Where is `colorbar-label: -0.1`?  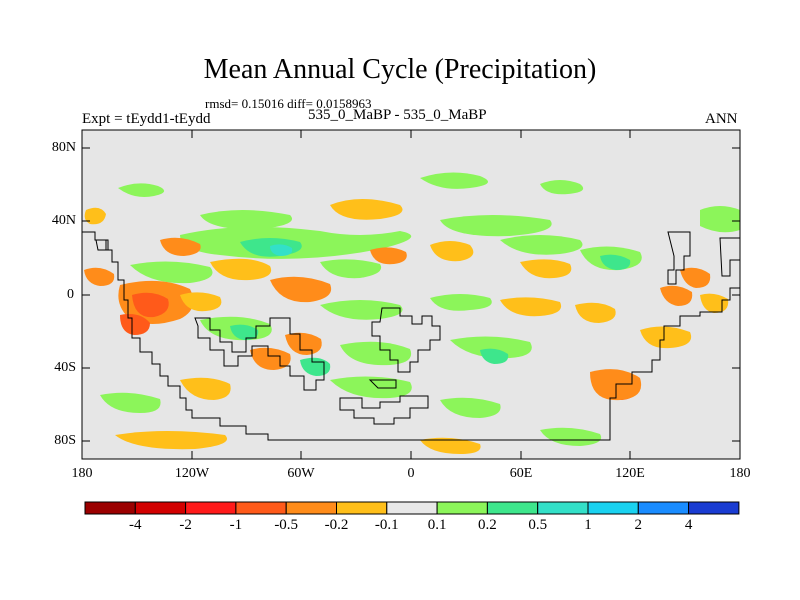 colorbar-label: -0.1 is located at coordinates (386, 525).